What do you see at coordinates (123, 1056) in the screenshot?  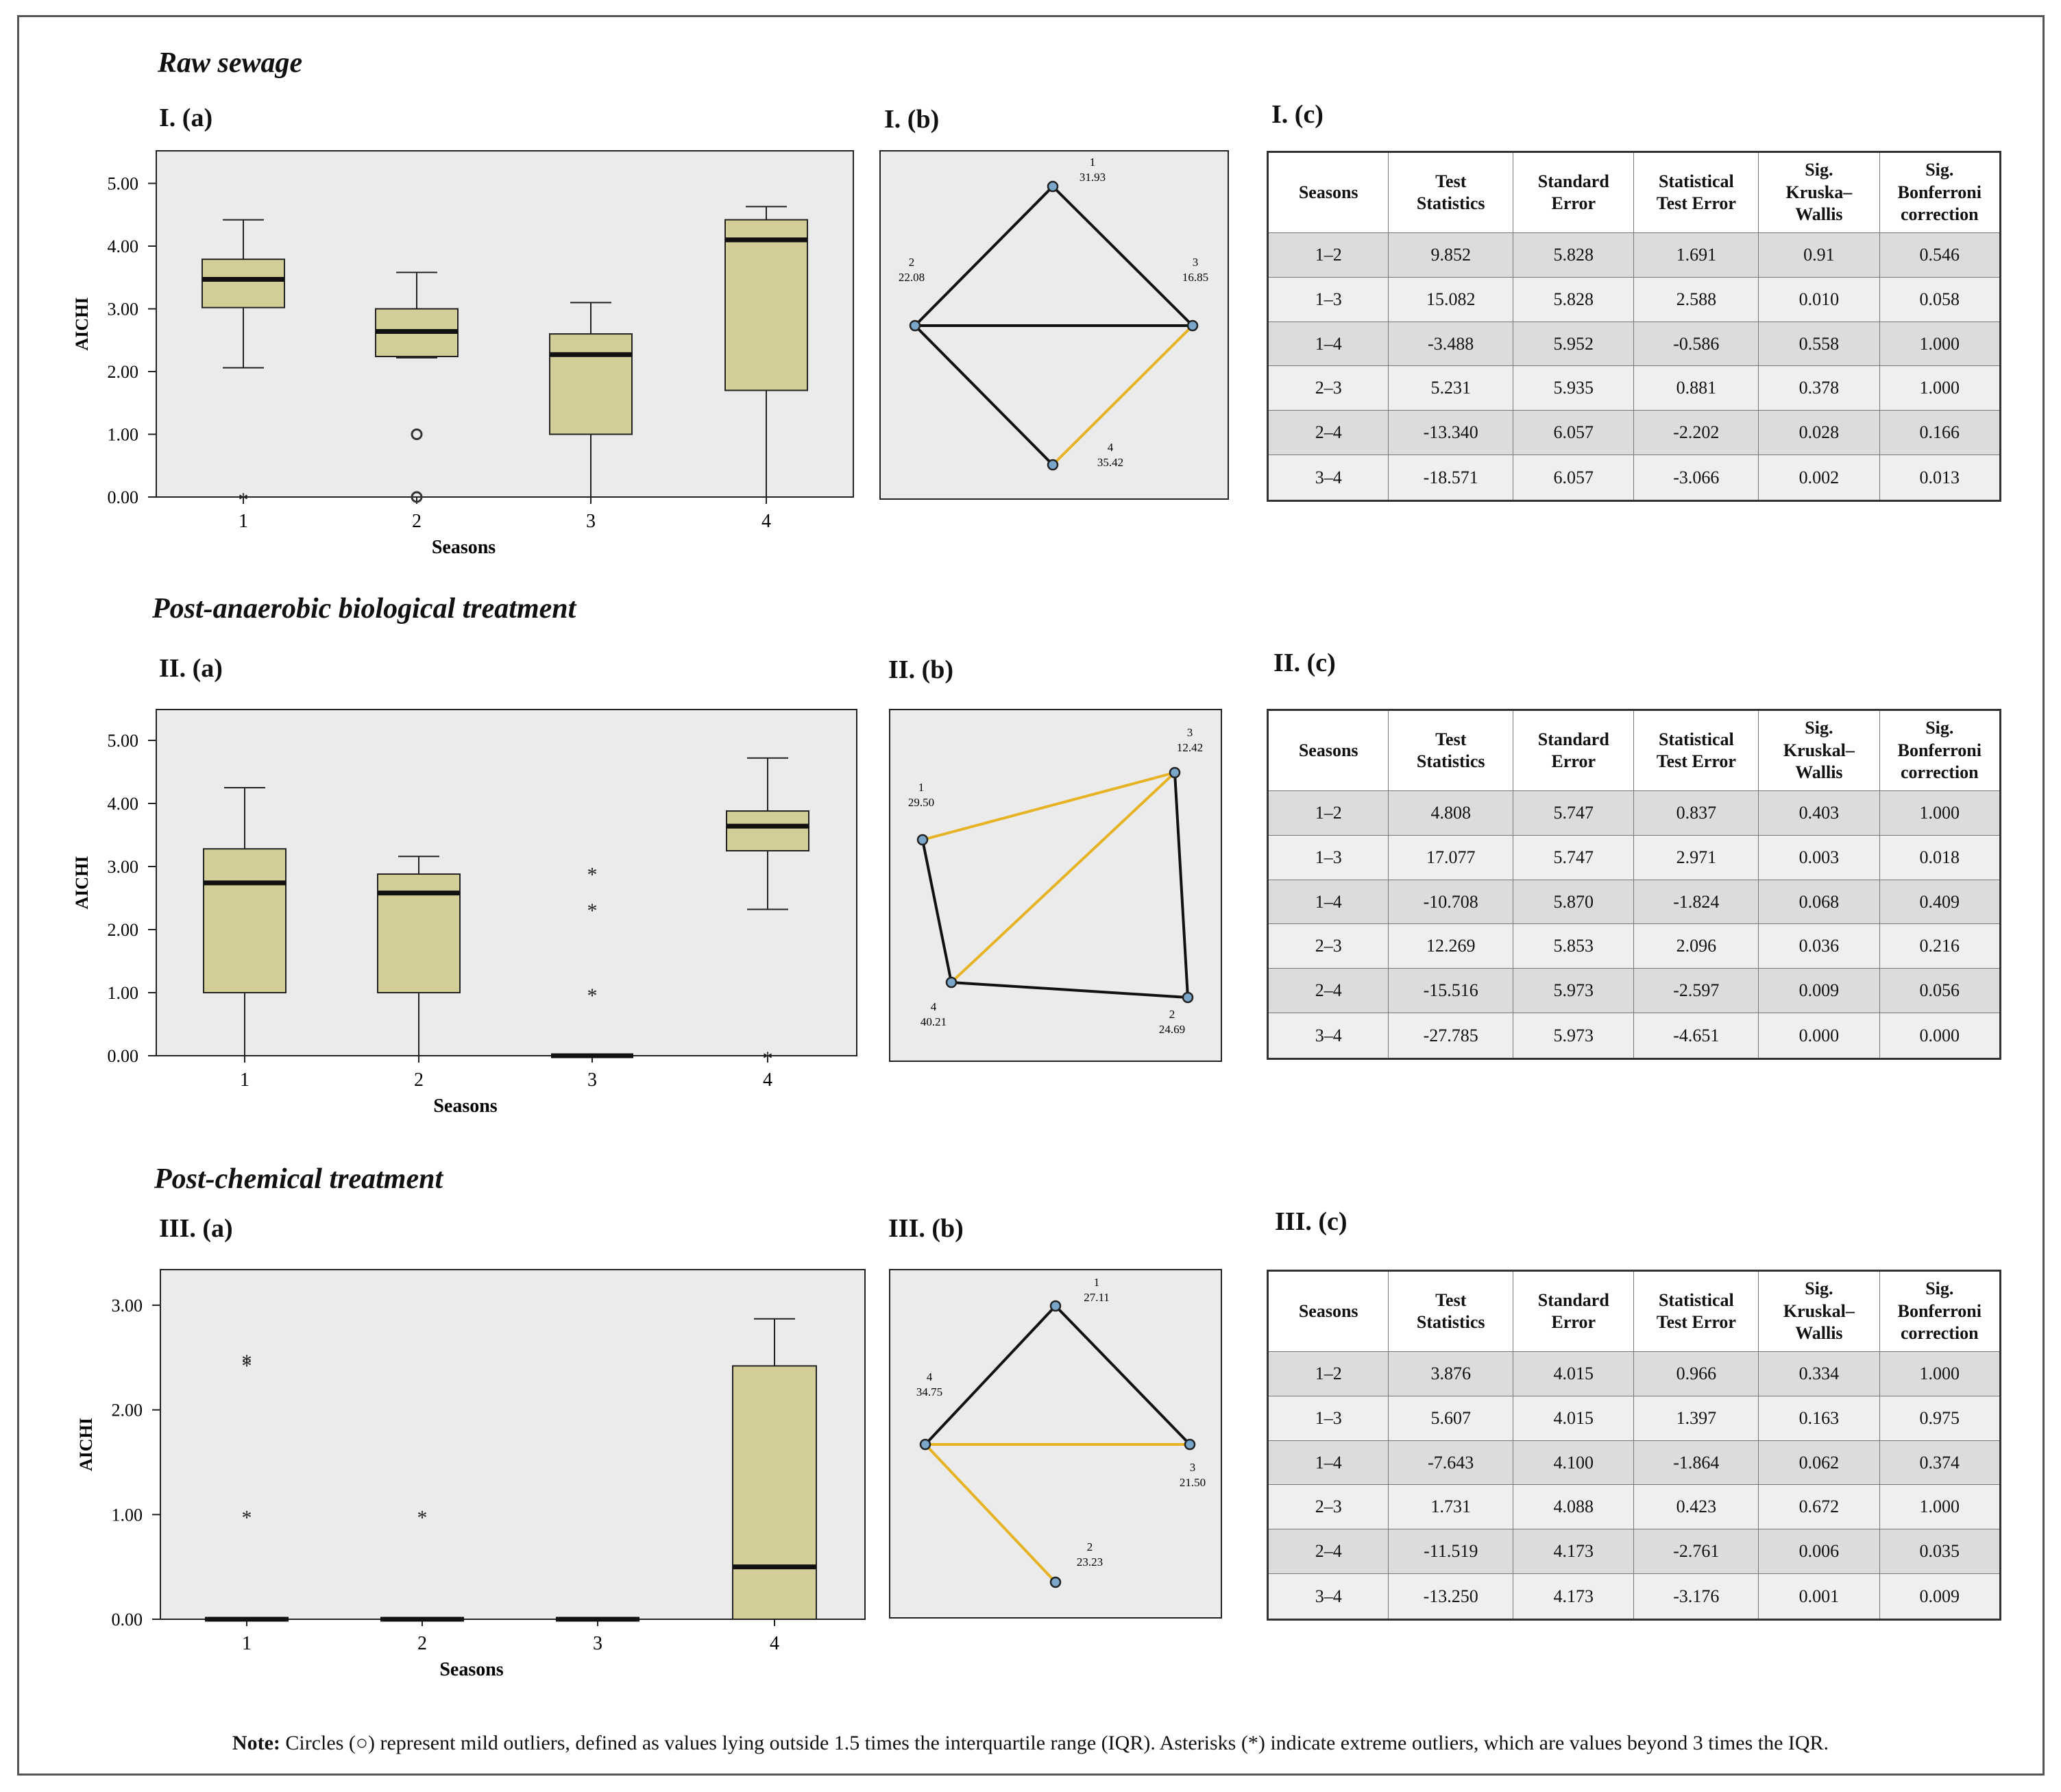 I see `y-tick-label: 0.00` at bounding box center [123, 1056].